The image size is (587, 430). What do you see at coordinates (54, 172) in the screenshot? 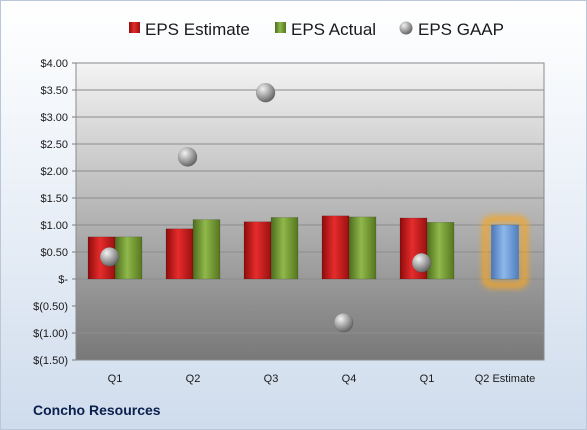
I see `y-tick-label: $2.00` at bounding box center [54, 172].